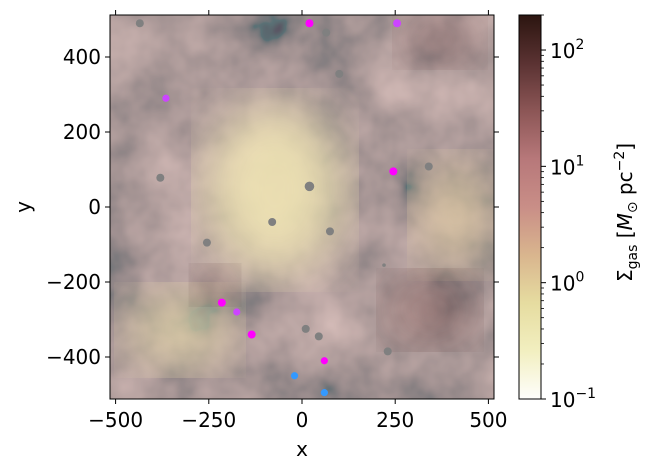  What do you see at coordinates (208, 420) in the screenshot?
I see `x-tick-label: −250` at bounding box center [208, 420].